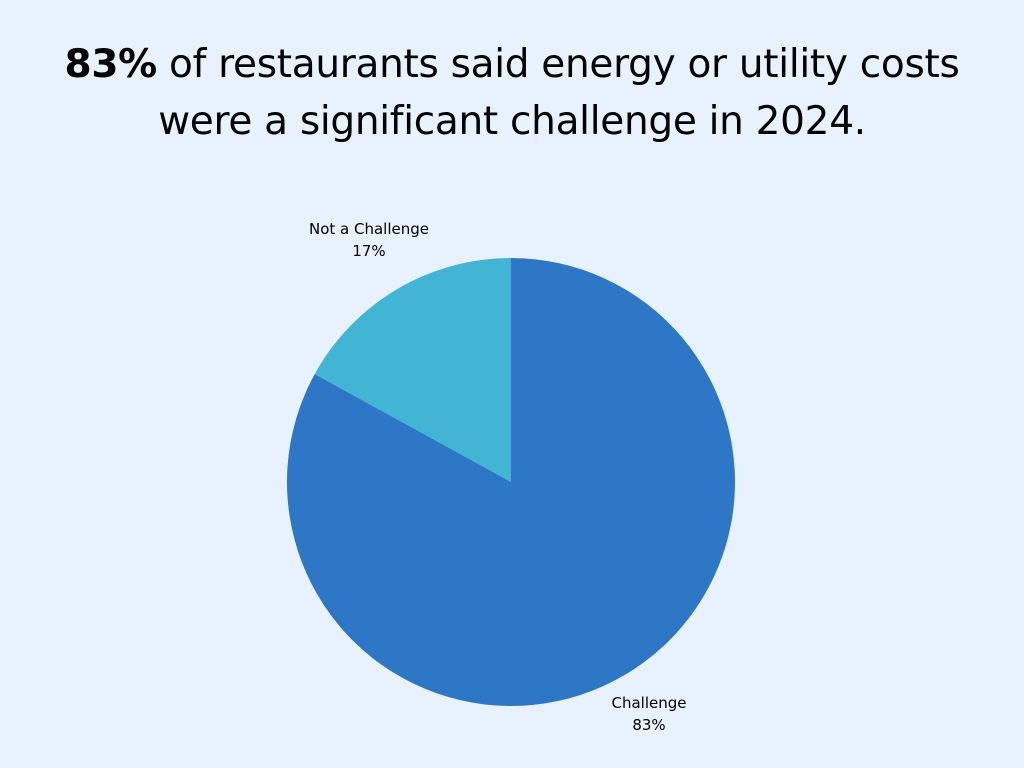 The width and height of the screenshot is (1024, 768). Describe the element at coordinates (649, 714) in the screenshot. I see `slice-label-challenge: Challenge 83%` at that location.